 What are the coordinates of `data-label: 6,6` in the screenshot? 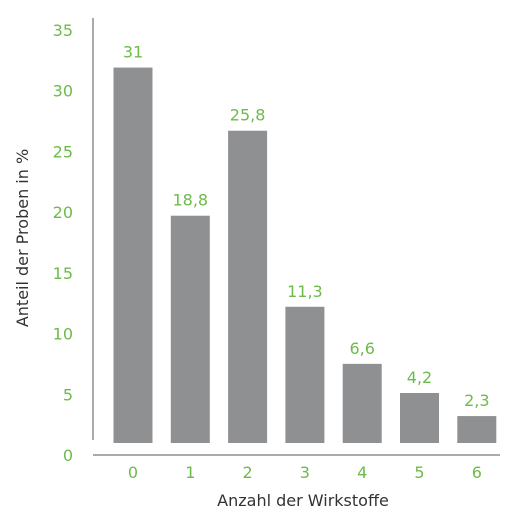 It's located at (361, 348).